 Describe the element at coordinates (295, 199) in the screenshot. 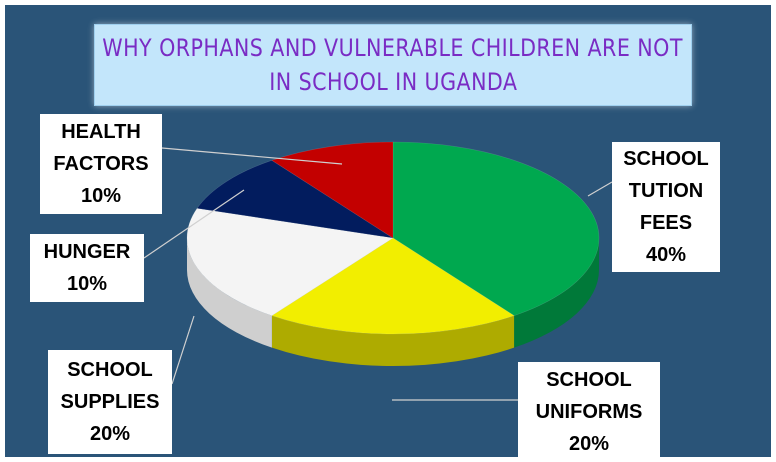

I see `pie-slice-hunger` at that location.